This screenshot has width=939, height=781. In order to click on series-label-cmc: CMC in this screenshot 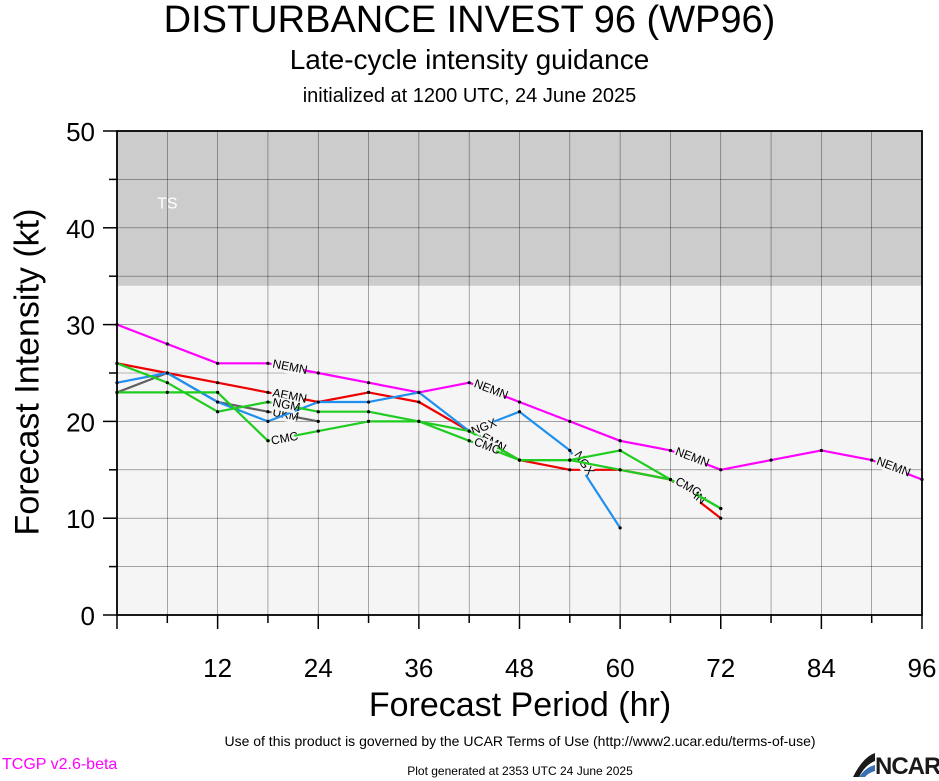, I will do `click(285, 438)`.